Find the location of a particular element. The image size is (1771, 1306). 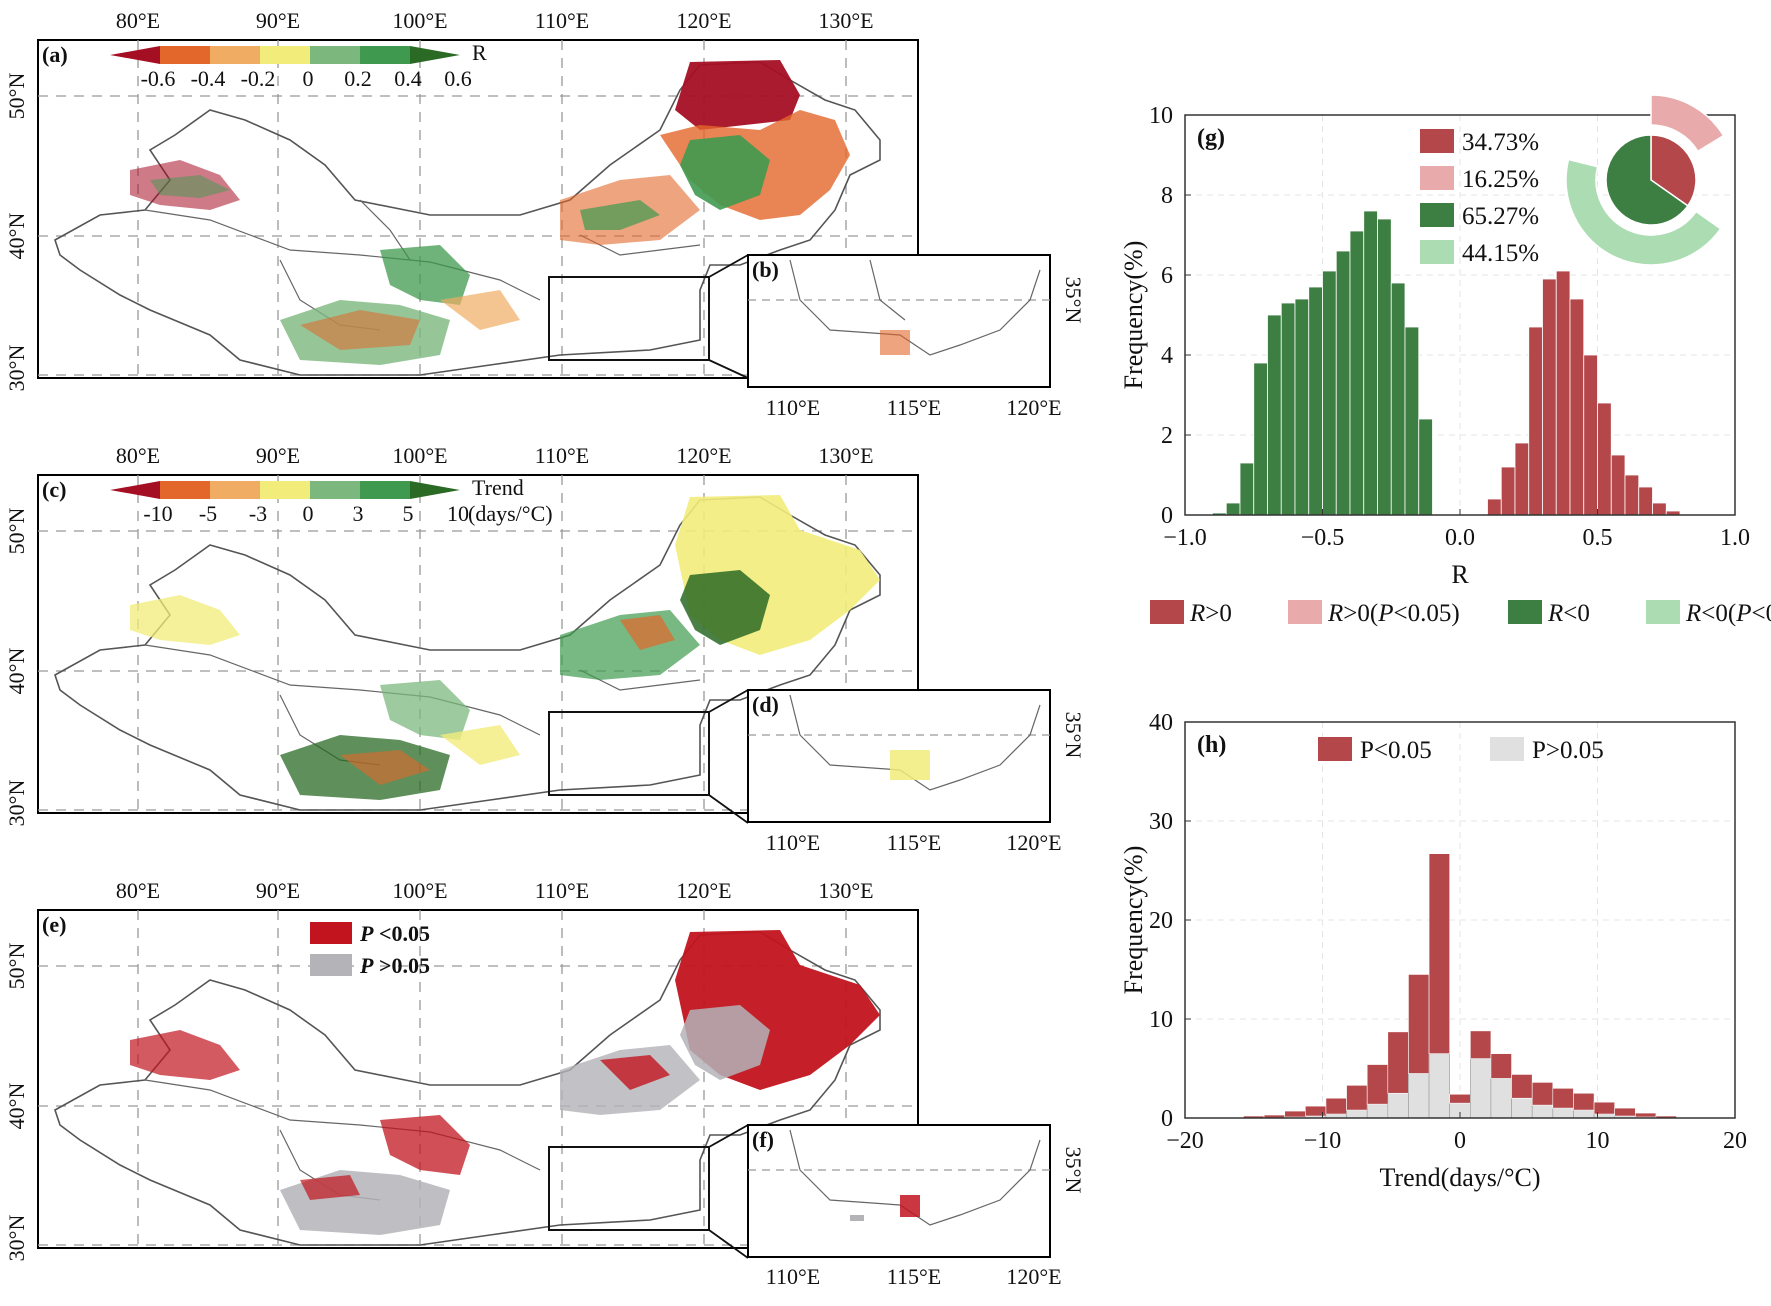

colorbar-tick-label: 3 is located at coordinates (358, 513).